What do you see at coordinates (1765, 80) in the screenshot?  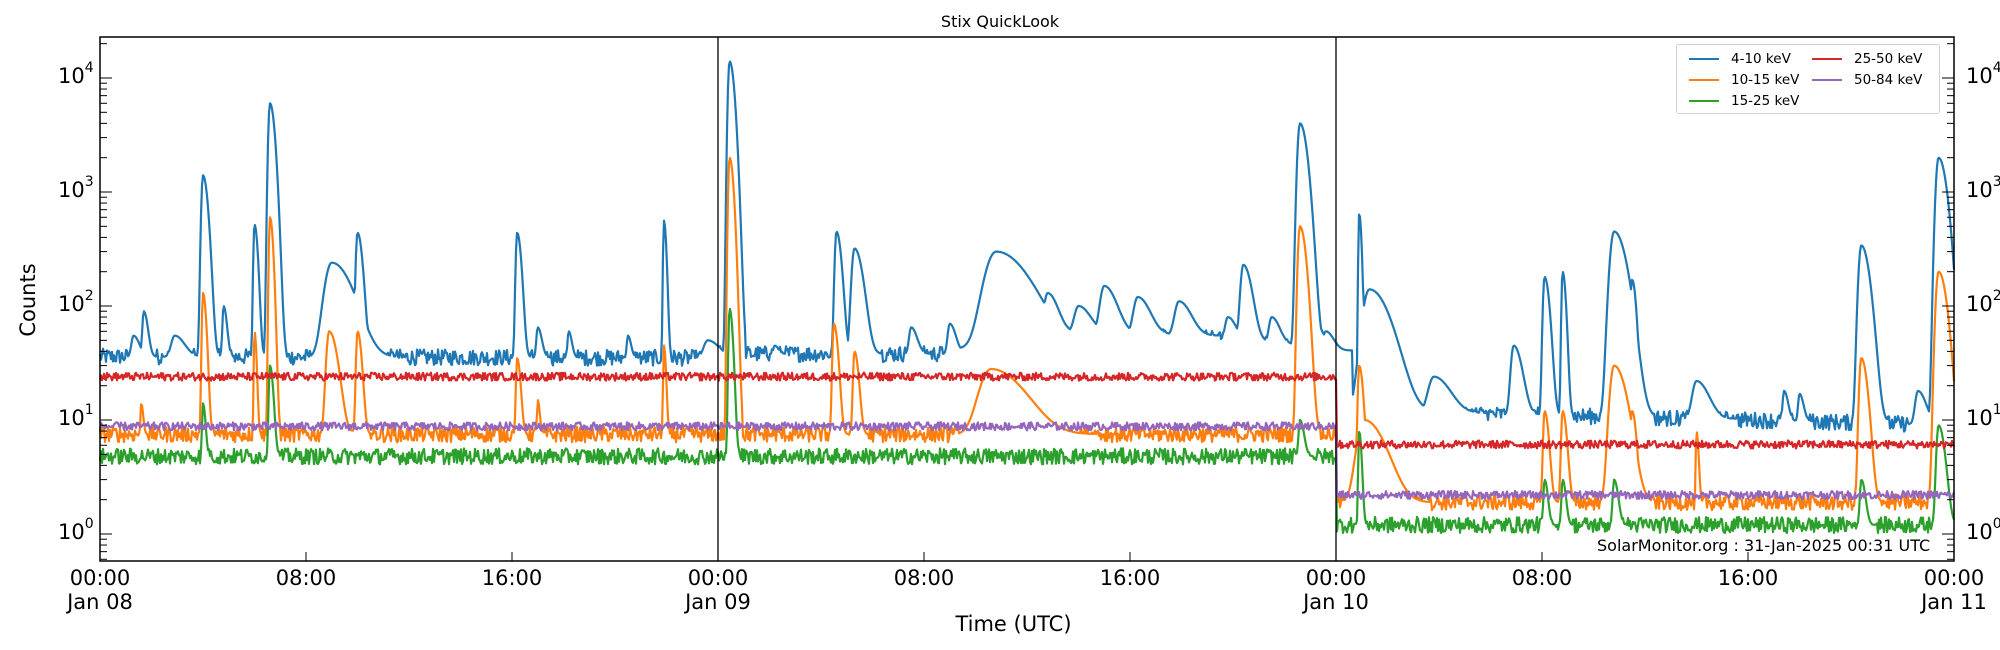 I see `legend-label: 10-15 keV` at bounding box center [1765, 80].